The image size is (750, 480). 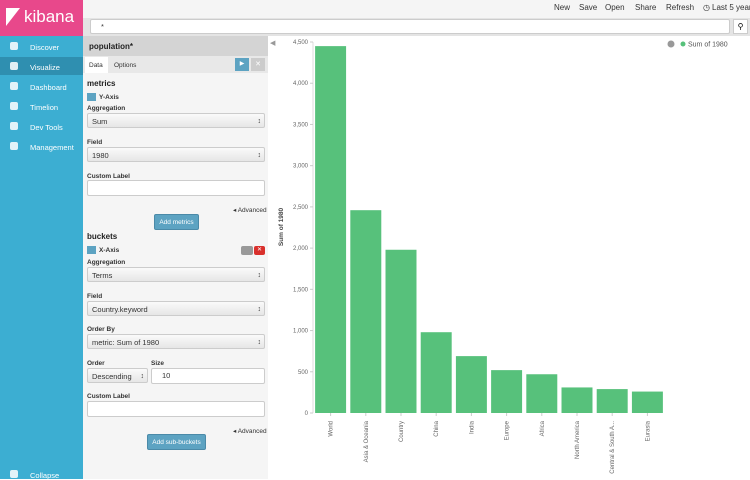 What do you see at coordinates (646, 7) in the screenshot?
I see `top-link: Share` at bounding box center [646, 7].